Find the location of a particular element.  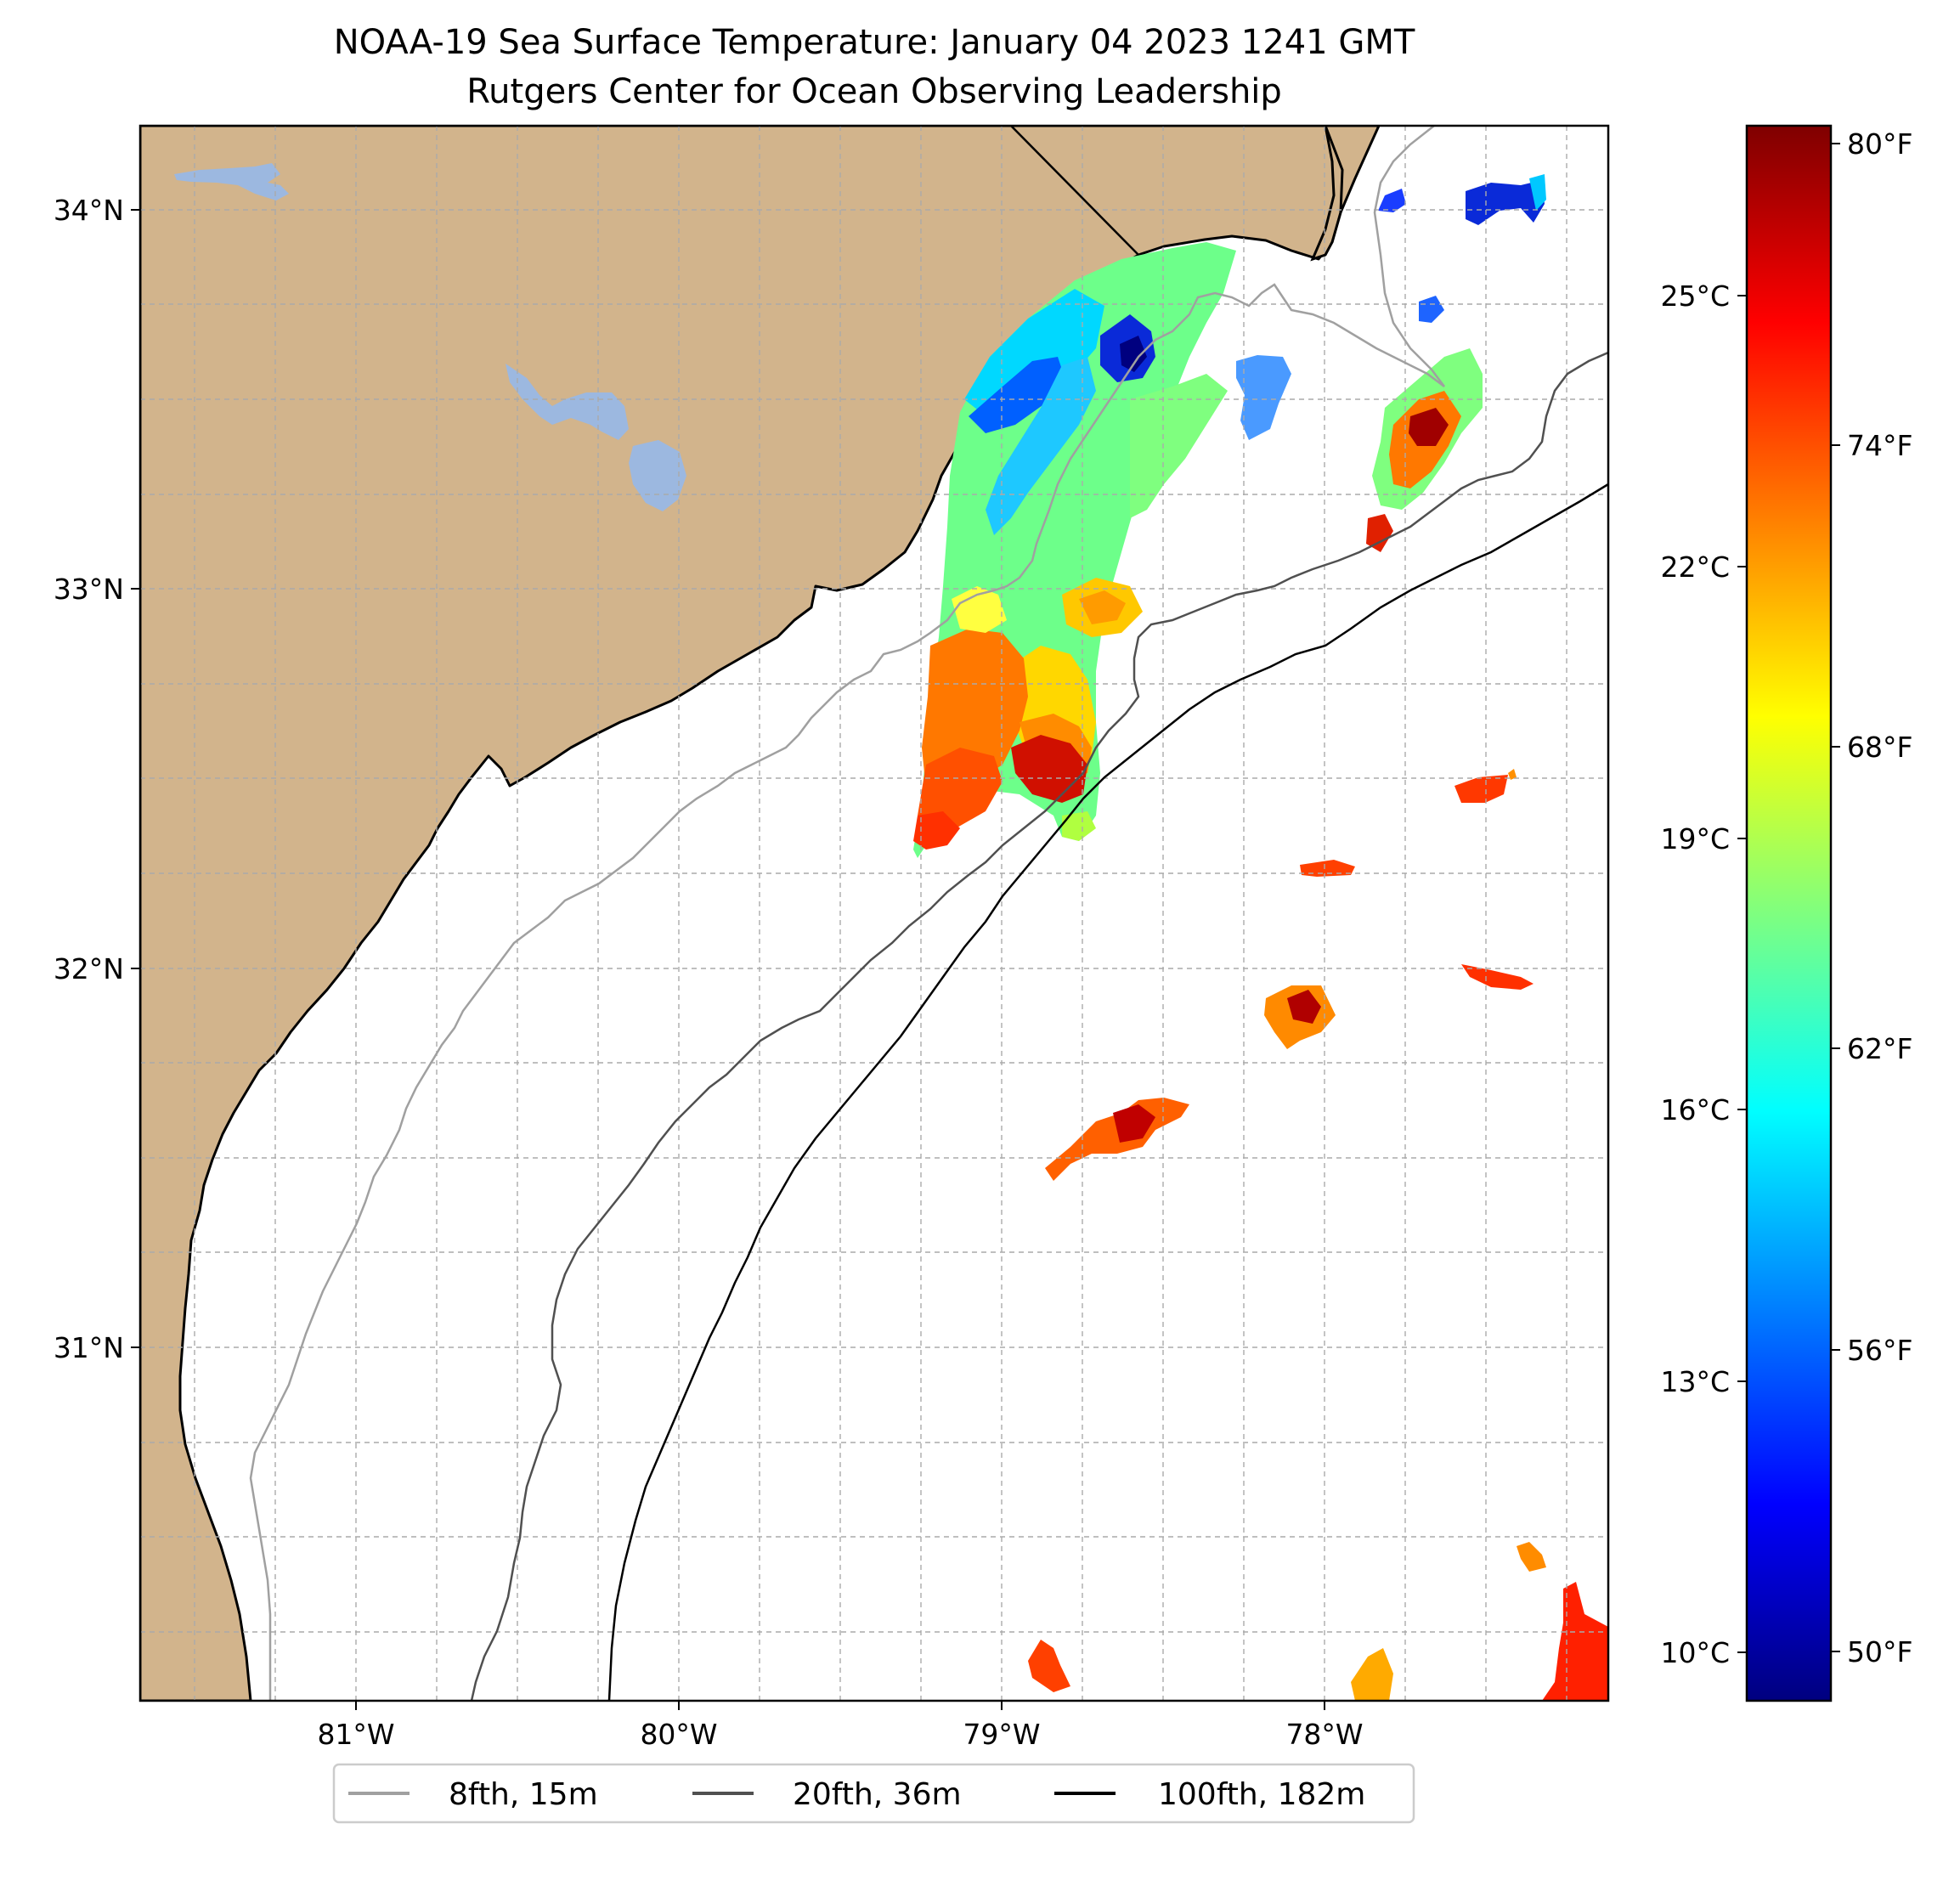

colorbar-fahrenheit-label: 50°F is located at coordinates (1879, 1652).